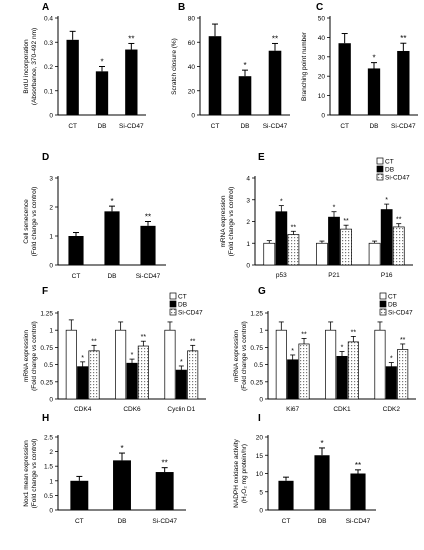 Image resolution: width=424 pixels, height=550 pixels. I want to click on y-tick-label: 0.4, so click(48, 19).